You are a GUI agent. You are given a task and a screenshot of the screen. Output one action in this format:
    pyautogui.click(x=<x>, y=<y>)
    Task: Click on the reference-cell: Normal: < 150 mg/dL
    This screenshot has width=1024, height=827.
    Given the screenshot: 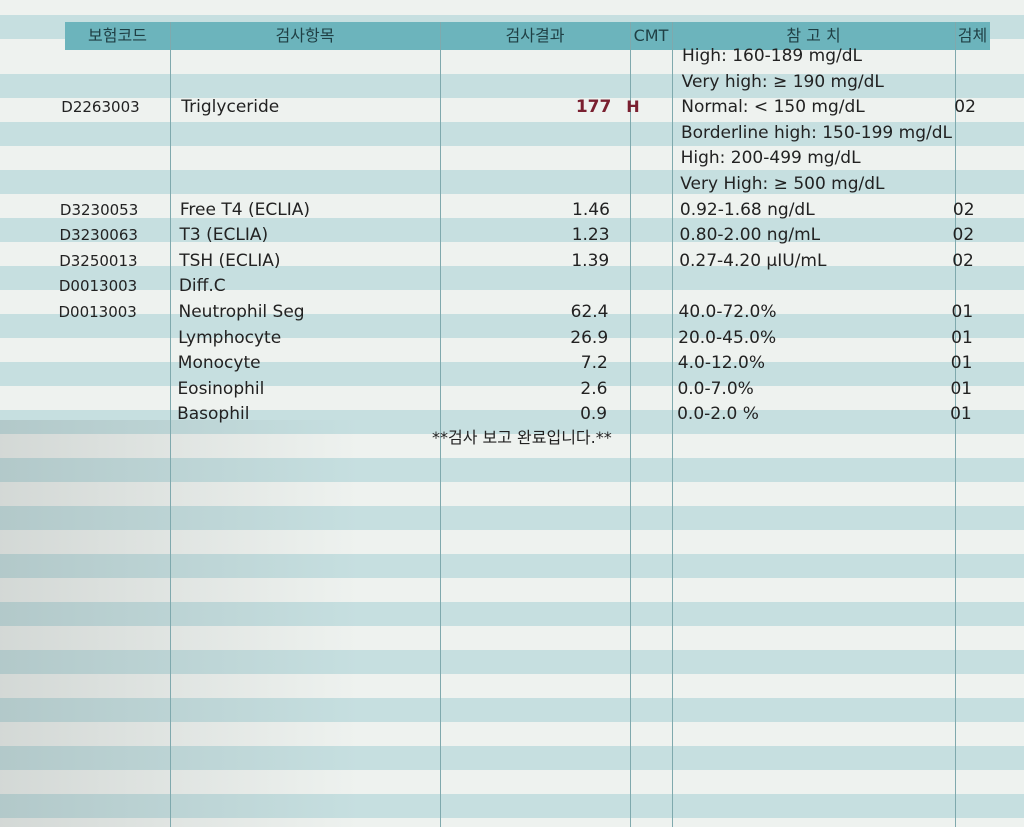 What is the action you would take?
    pyautogui.click(x=773, y=107)
    